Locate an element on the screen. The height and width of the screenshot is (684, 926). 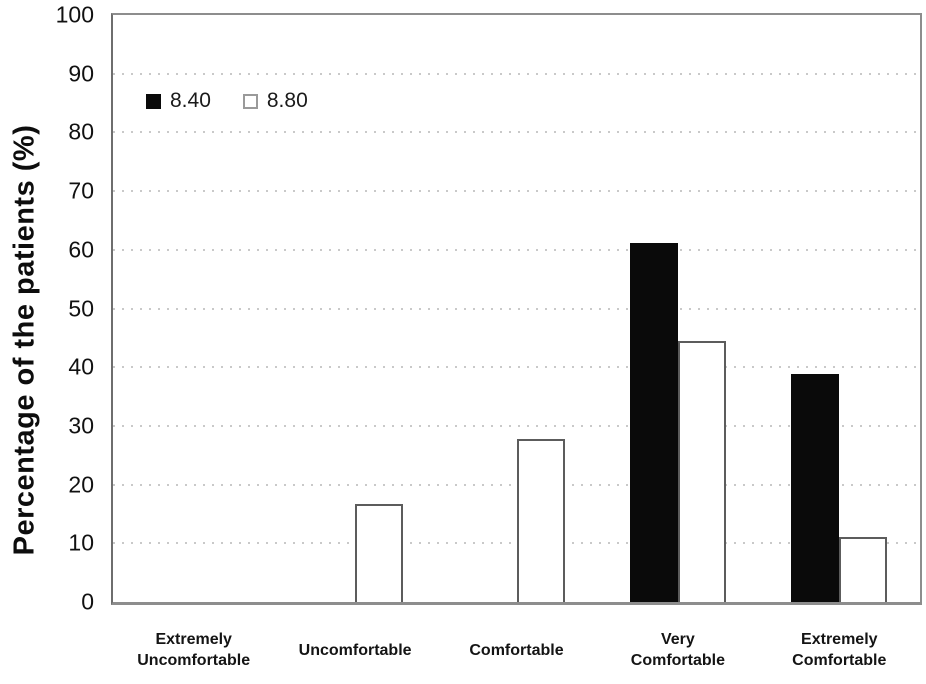
legend: 8.40 8.80 is located at coordinates (227, 101).